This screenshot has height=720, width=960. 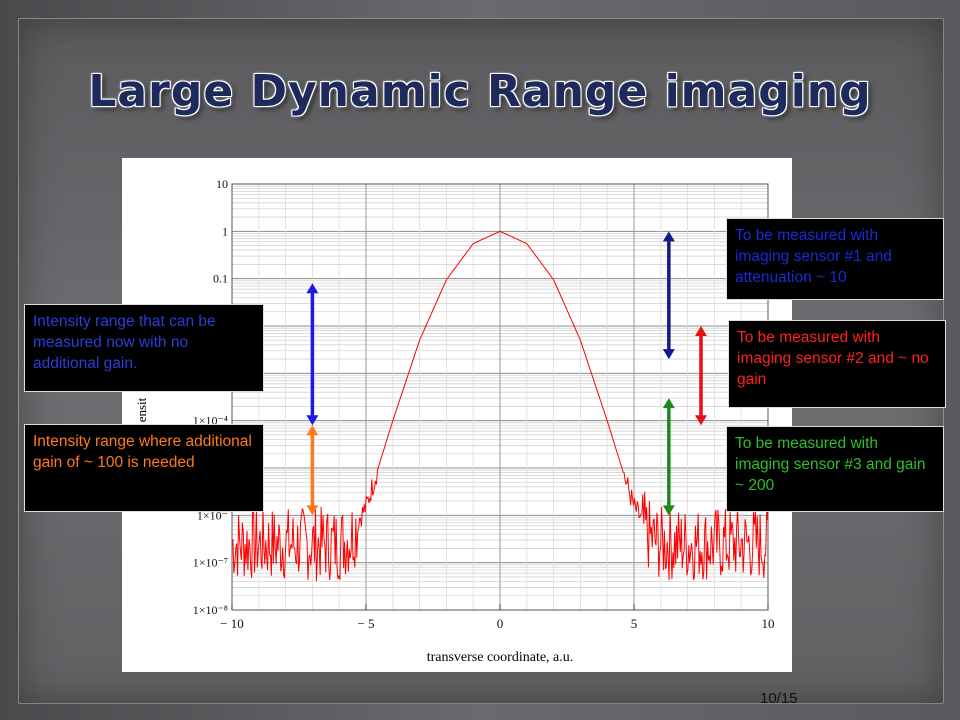 I want to click on y-tick-label: 1×10⁻⁸, so click(x=210, y=610).